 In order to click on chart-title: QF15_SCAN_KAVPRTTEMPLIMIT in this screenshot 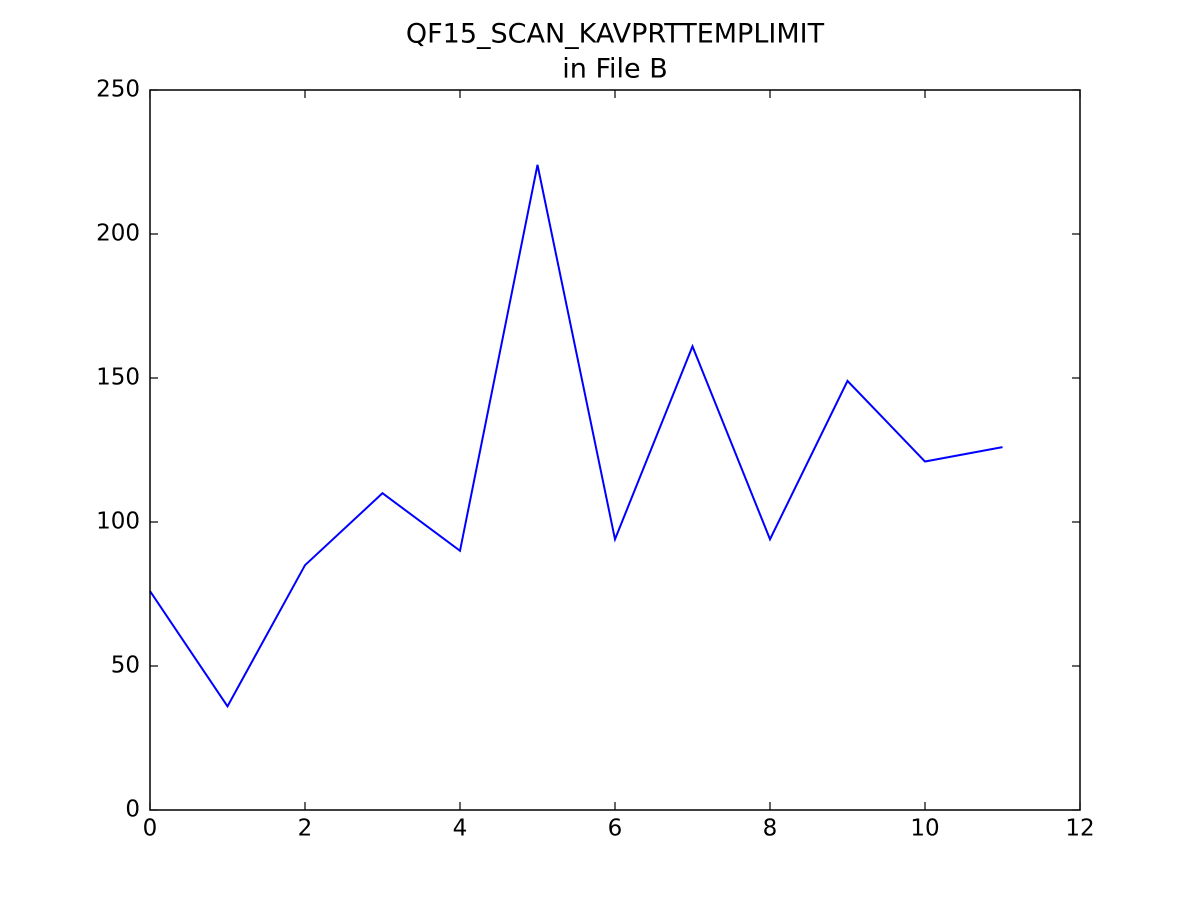, I will do `click(615, 34)`.